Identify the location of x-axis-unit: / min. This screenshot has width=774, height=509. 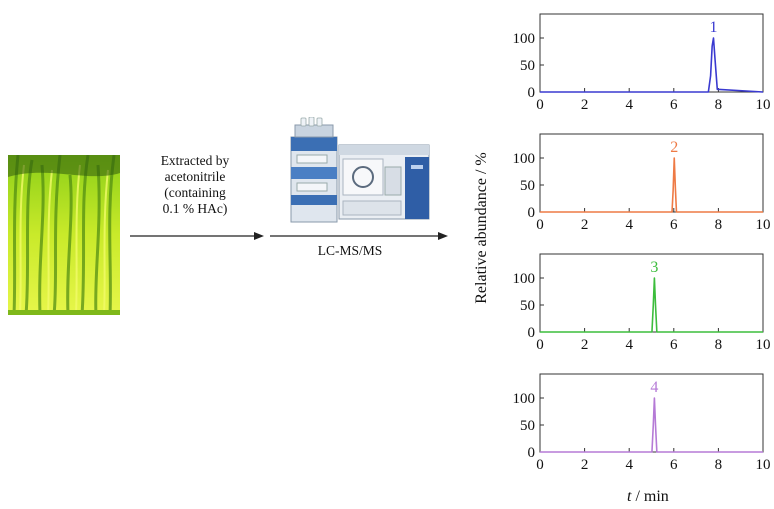
(650, 496).